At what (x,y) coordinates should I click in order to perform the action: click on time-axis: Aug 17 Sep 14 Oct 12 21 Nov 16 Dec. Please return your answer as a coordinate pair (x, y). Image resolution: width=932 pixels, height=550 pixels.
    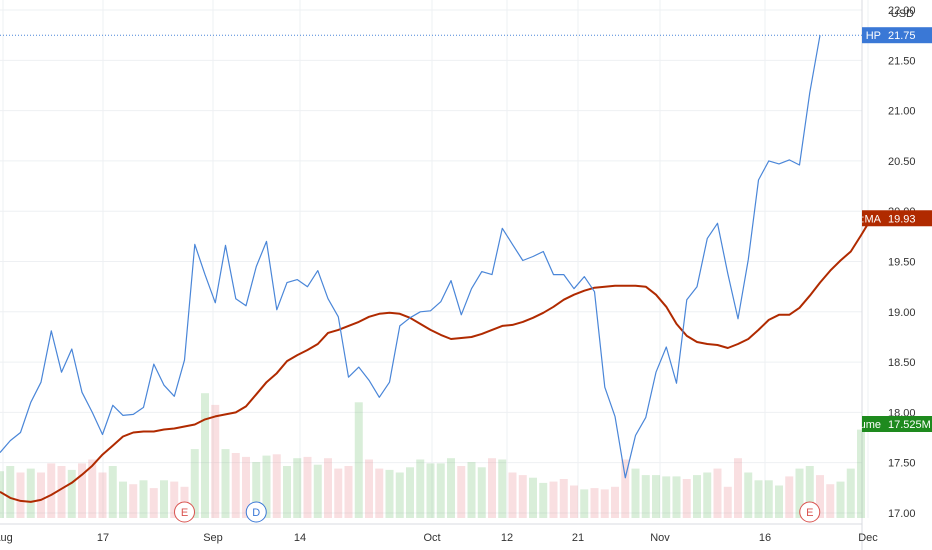
    Looking at the image, I should click on (439, 538).